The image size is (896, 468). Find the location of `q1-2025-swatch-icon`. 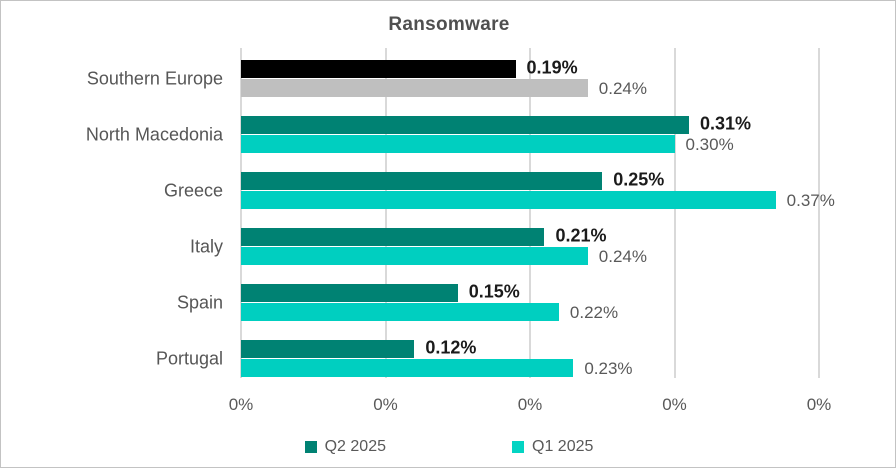

q1-2025-swatch-icon is located at coordinates (518, 447).